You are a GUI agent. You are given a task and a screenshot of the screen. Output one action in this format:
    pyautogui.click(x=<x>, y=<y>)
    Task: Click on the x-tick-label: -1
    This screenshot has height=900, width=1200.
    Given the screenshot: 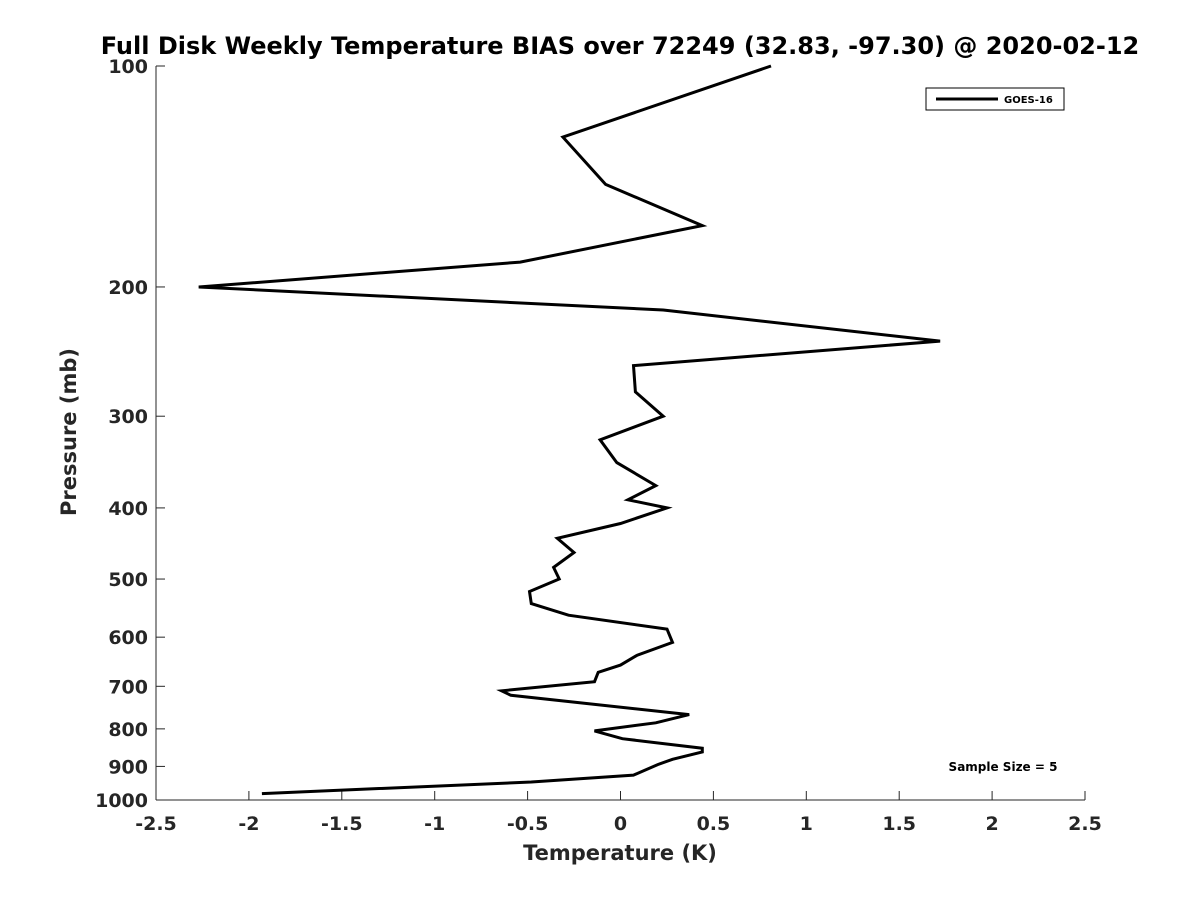 What is the action you would take?
    pyautogui.click(x=434, y=824)
    